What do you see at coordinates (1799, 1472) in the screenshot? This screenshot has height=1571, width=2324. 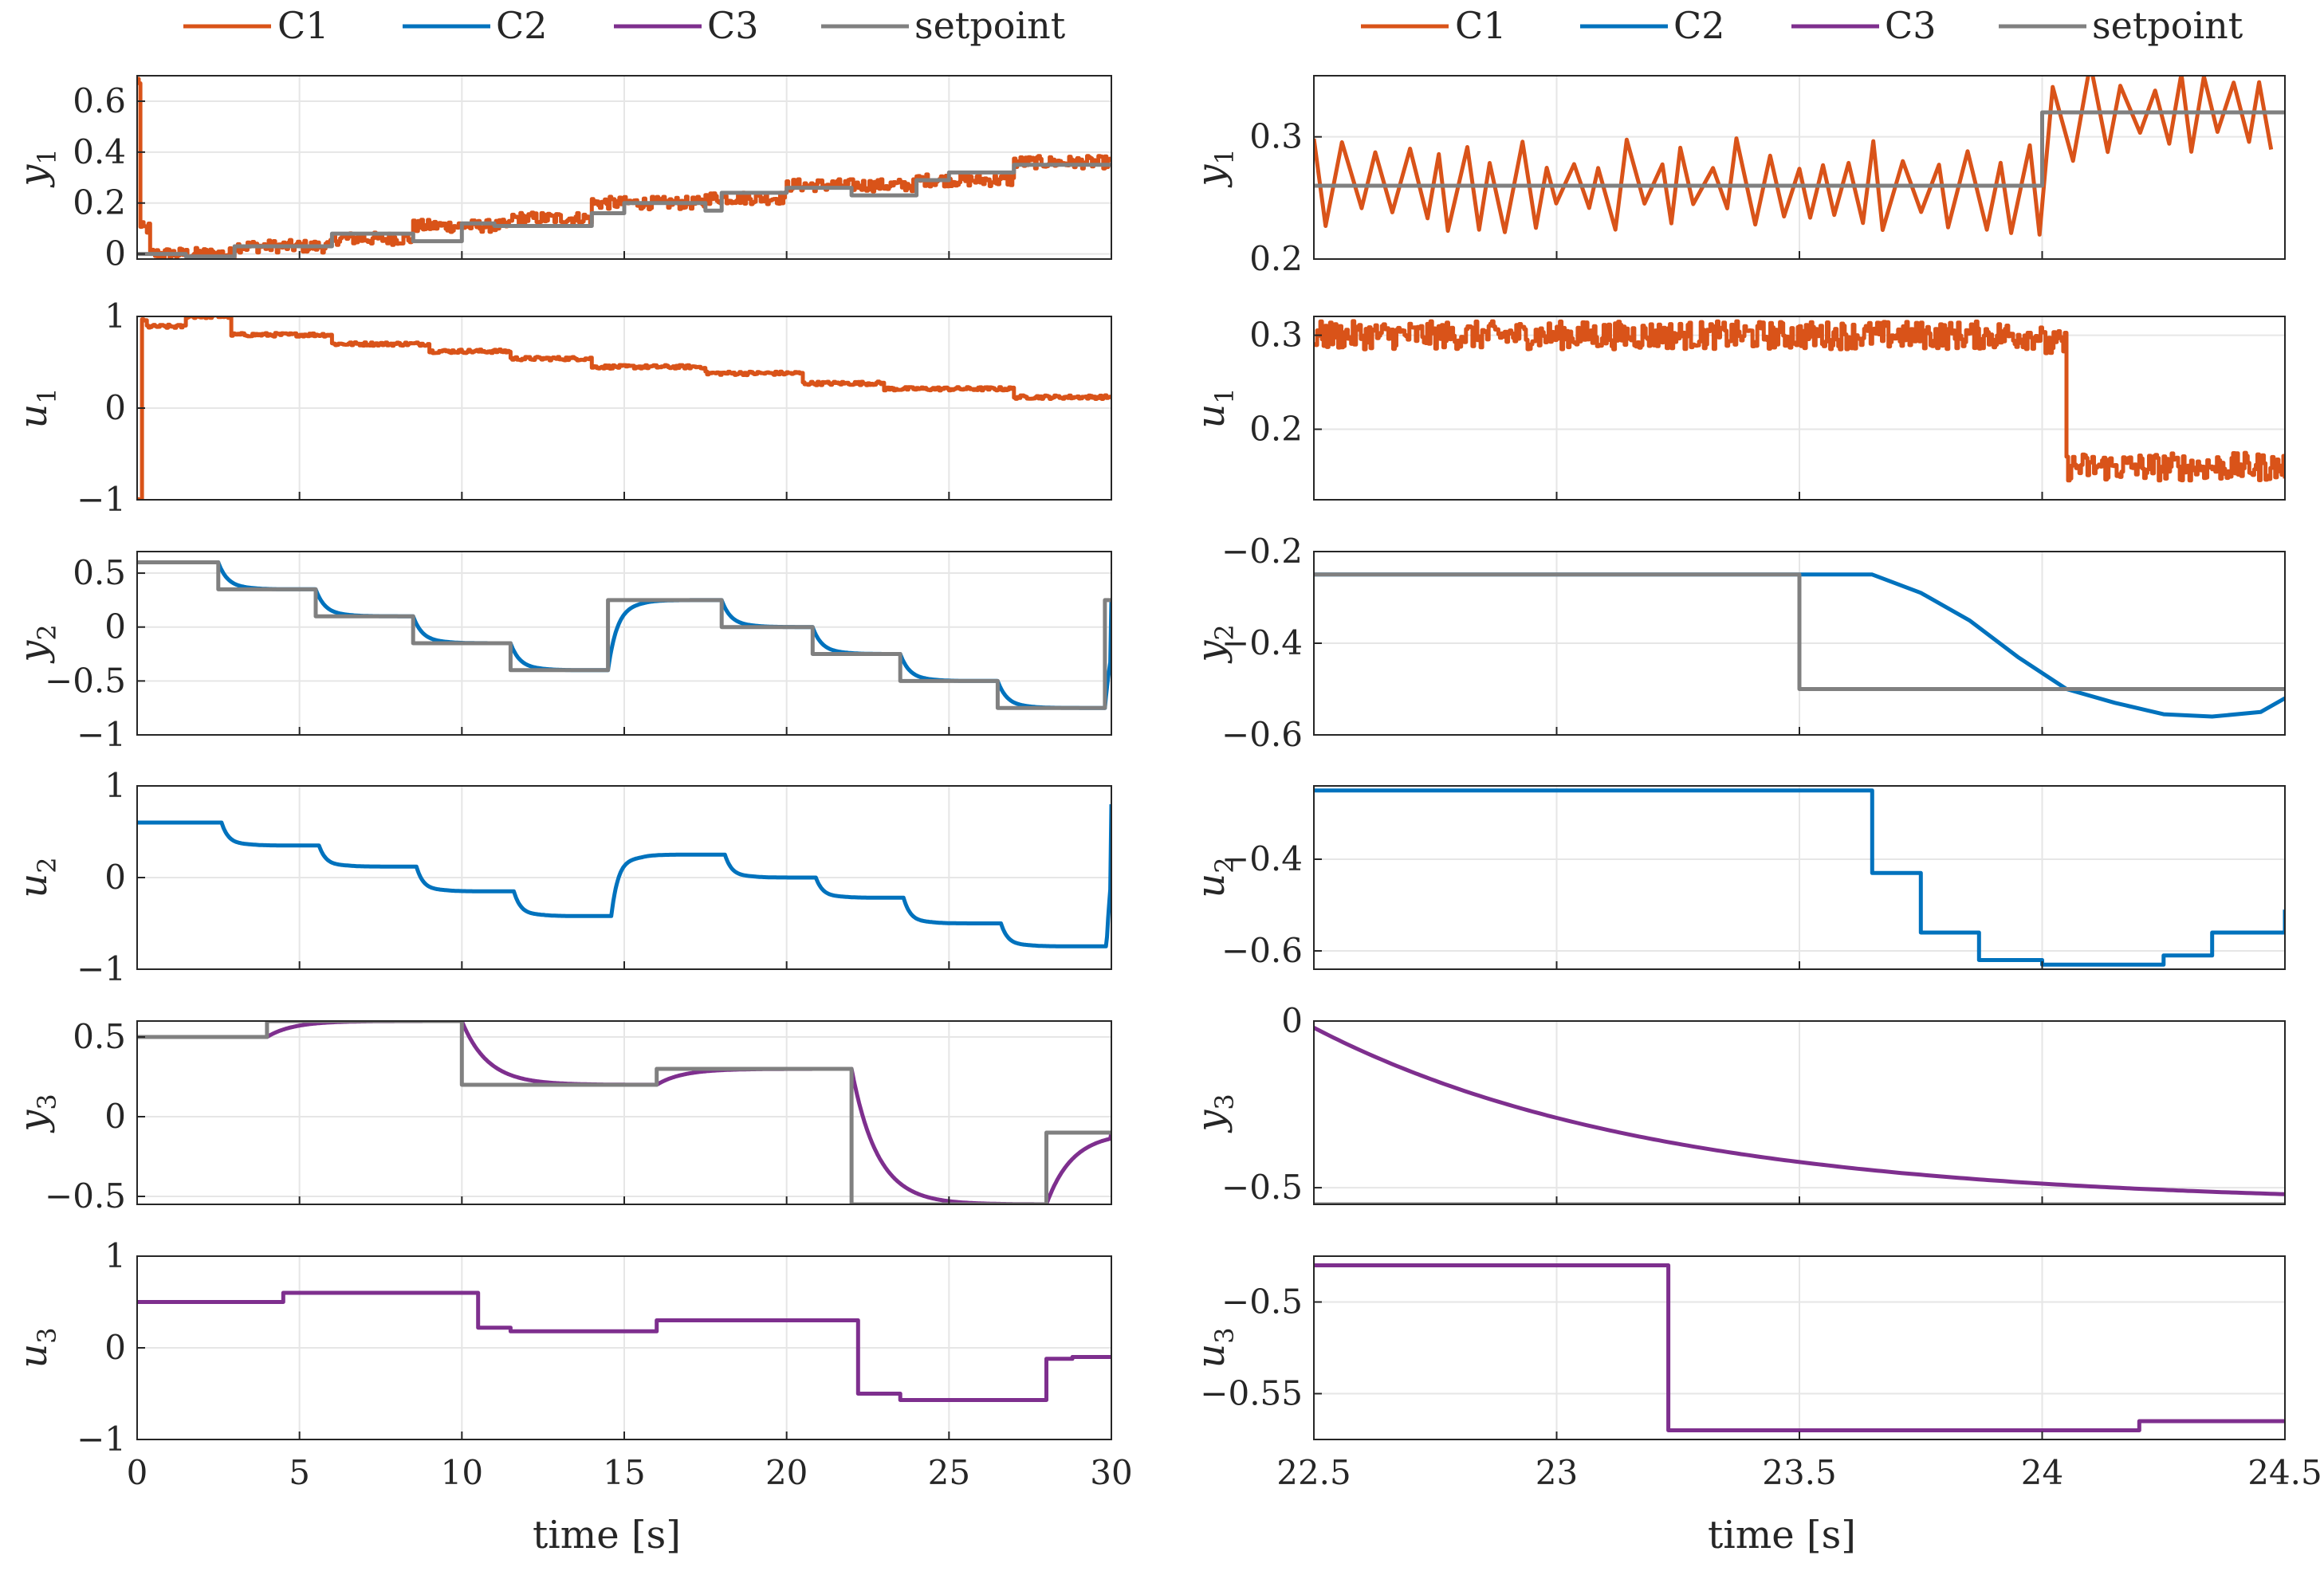 I see `x-tick-label: 23.5` at bounding box center [1799, 1472].